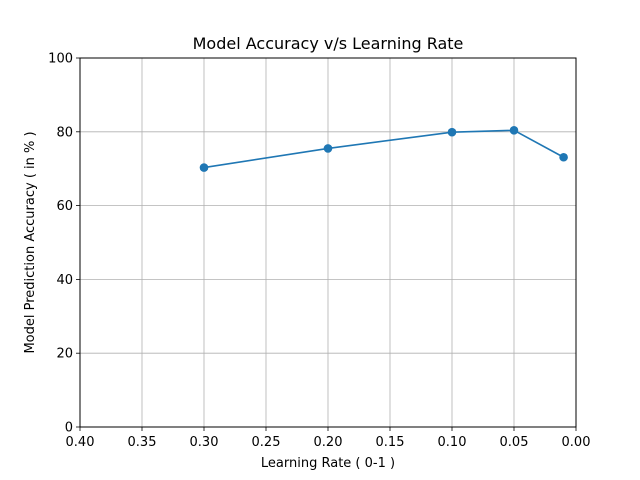 Image resolution: width=640 pixels, height=480 pixels. What do you see at coordinates (64, 280) in the screenshot?
I see `y-tick-label: 40` at bounding box center [64, 280].